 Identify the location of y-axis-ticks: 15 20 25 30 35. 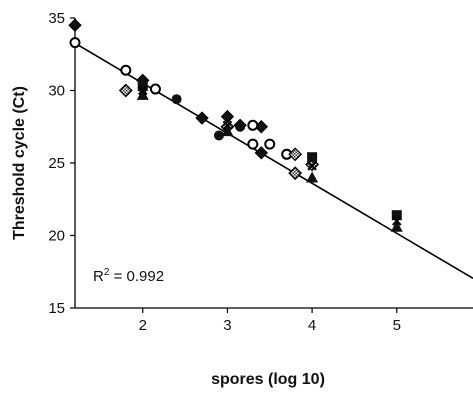
(61, 163).